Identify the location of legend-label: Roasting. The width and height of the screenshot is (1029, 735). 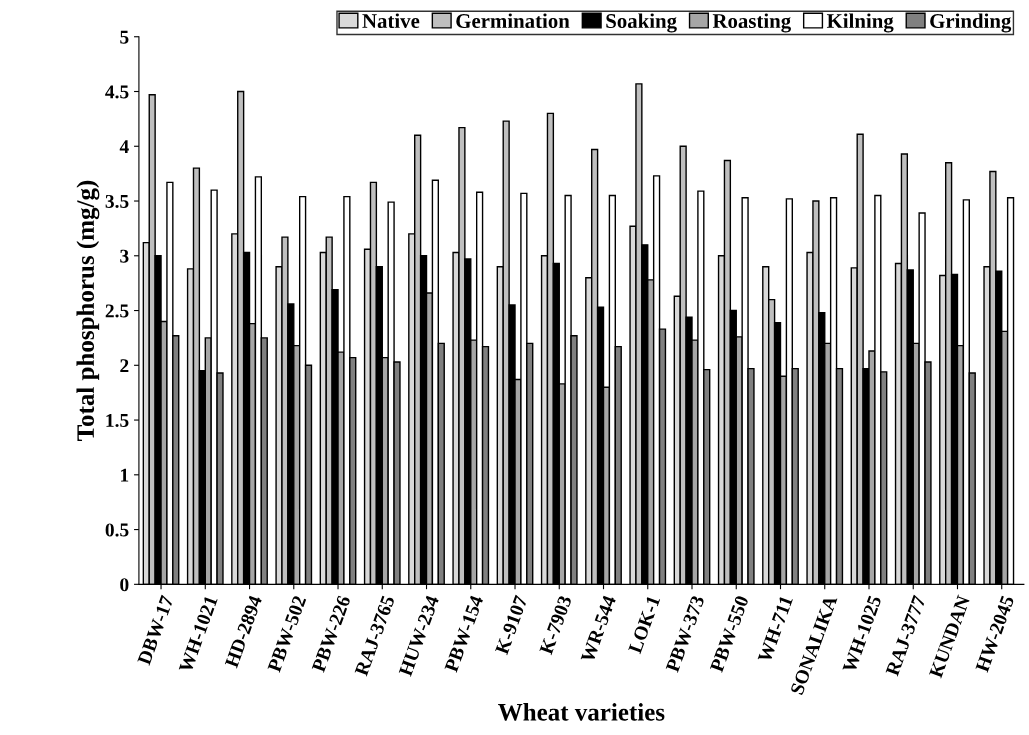
(751, 23).